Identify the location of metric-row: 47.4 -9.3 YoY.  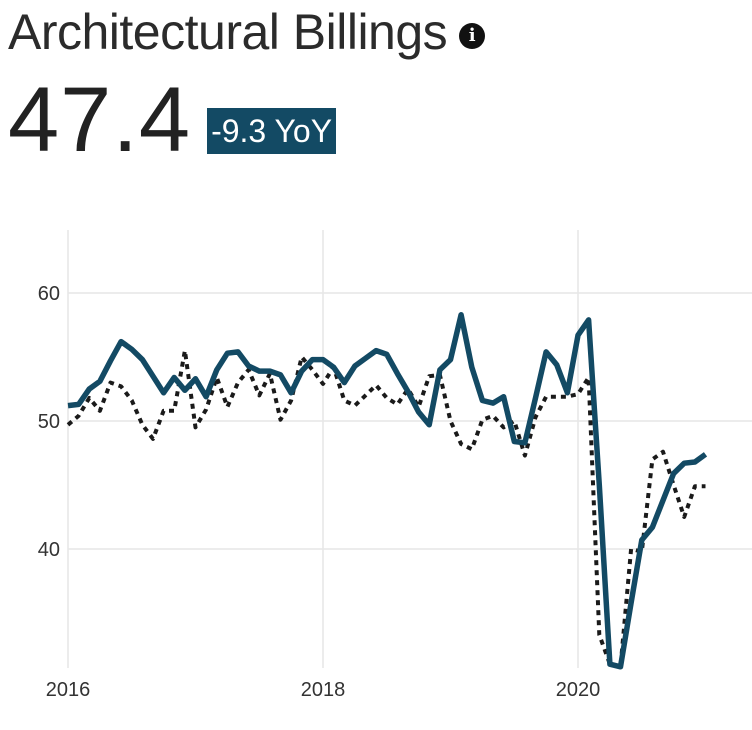
(172, 120).